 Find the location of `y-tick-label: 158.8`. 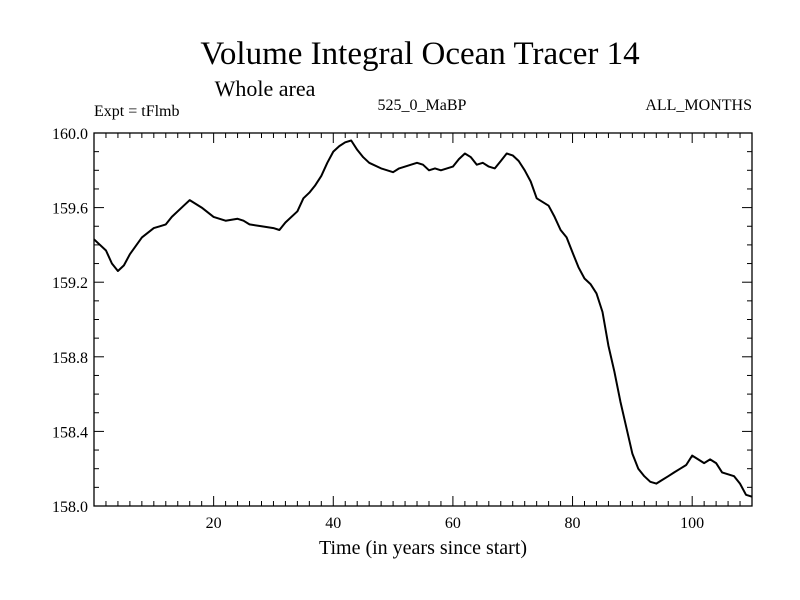

y-tick-label: 158.8 is located at coordinates (70, 358).